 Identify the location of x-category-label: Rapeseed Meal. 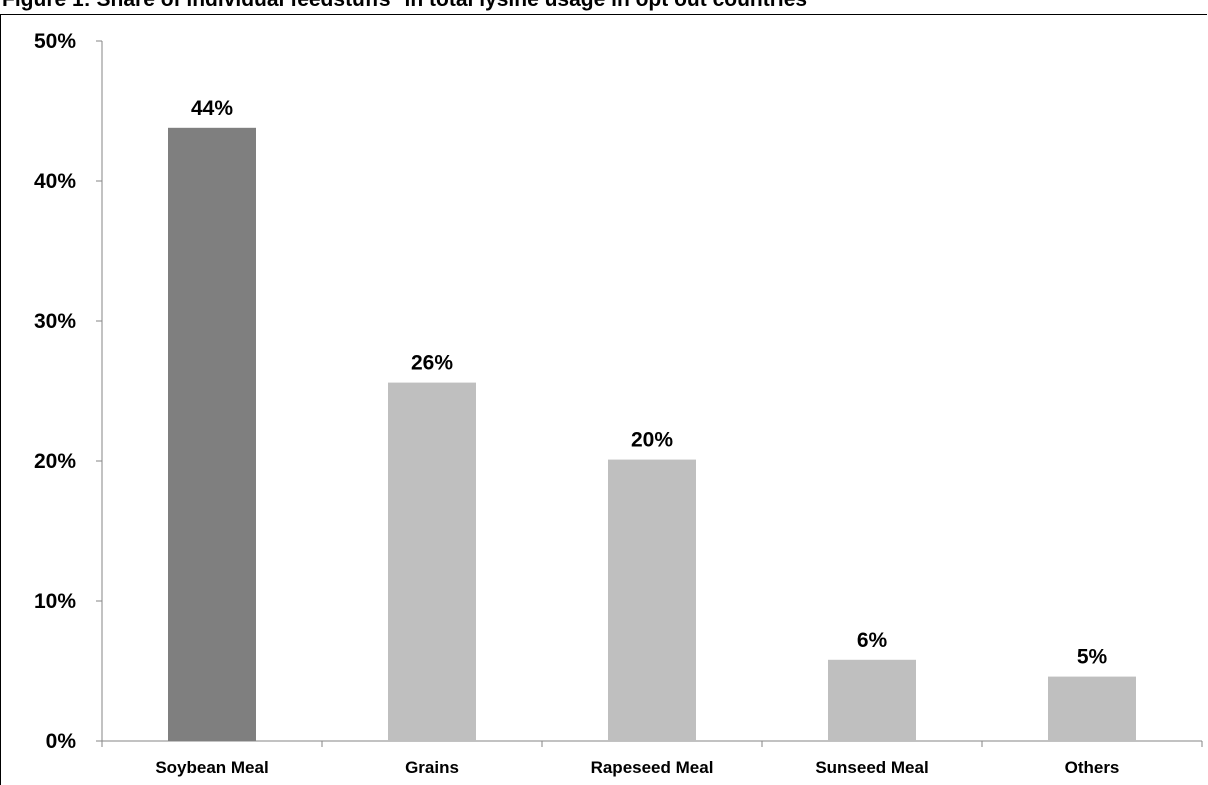
(652, 767).